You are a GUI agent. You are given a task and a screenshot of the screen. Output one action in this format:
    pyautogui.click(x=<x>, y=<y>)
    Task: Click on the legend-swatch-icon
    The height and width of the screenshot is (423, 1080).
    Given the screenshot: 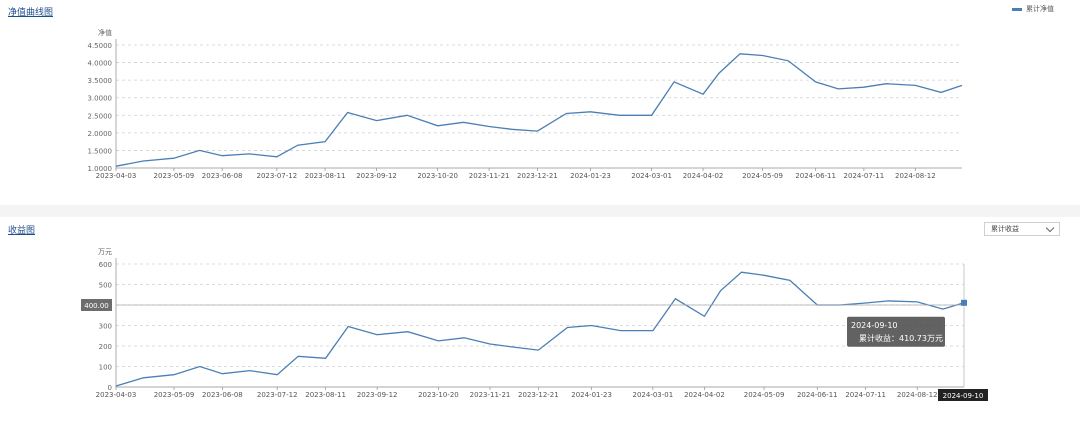 What is the action you would take?
    pyautogui.click(x=1017, y=9)
    